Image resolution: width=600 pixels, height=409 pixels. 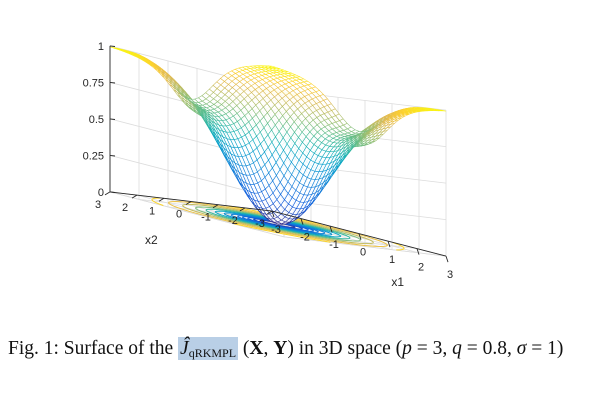 What do you see at coordinates (179, 215) in the screenshot?
I see `y-tick-label: 0` at bounding box center [179, 215].